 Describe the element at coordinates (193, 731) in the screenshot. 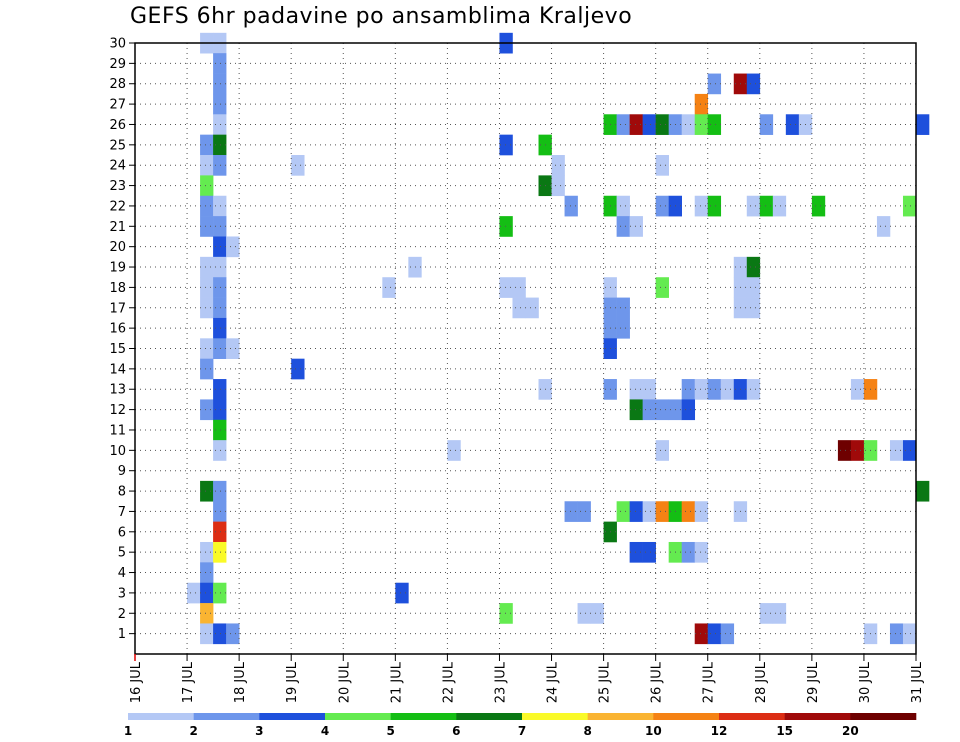

I see `colorbar-label: 2` at that location.